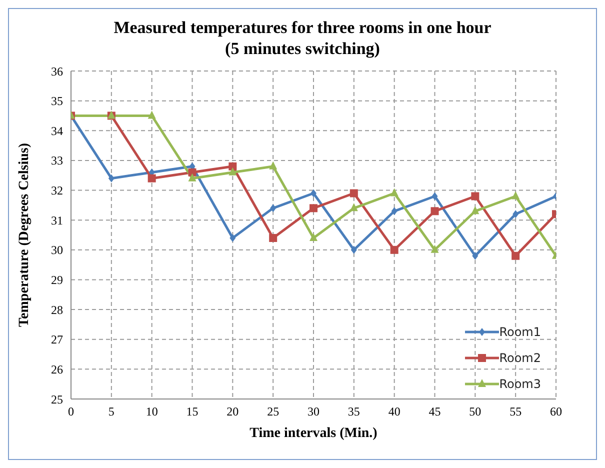 The image size is (605, 468). I want to click on legend-label: Room1, so click(520, 332).